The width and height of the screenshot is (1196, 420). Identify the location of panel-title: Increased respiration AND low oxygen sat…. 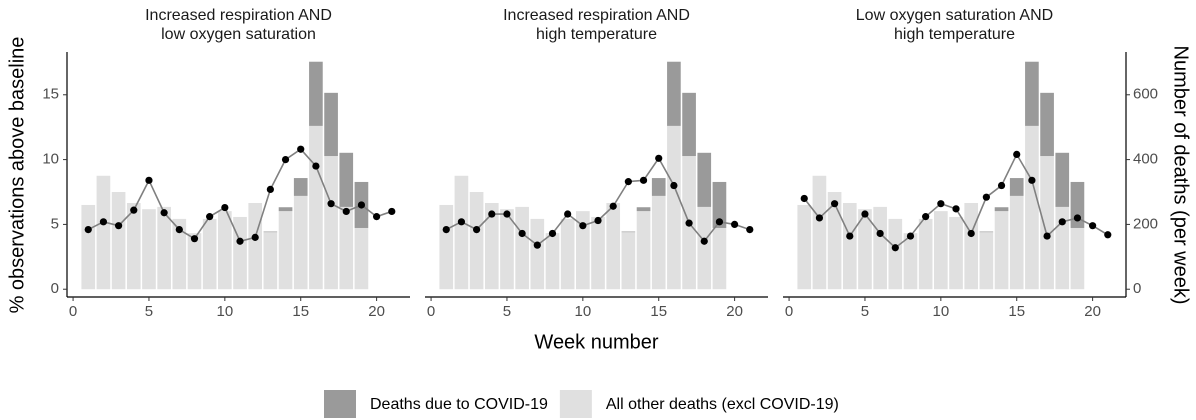
(238, 25).